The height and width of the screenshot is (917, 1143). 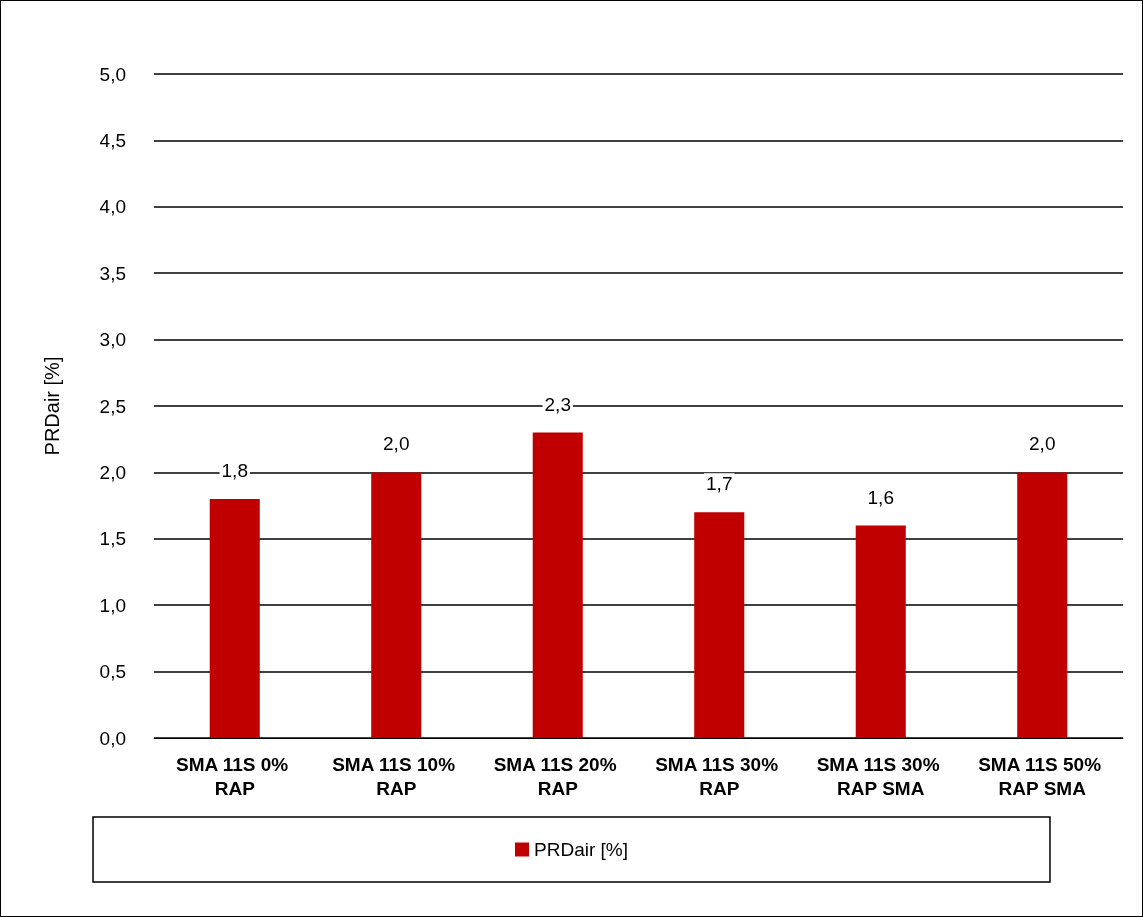 I want to click on x-tick-label: SMA 11S 10% RAP, so click(x=396, y=776).